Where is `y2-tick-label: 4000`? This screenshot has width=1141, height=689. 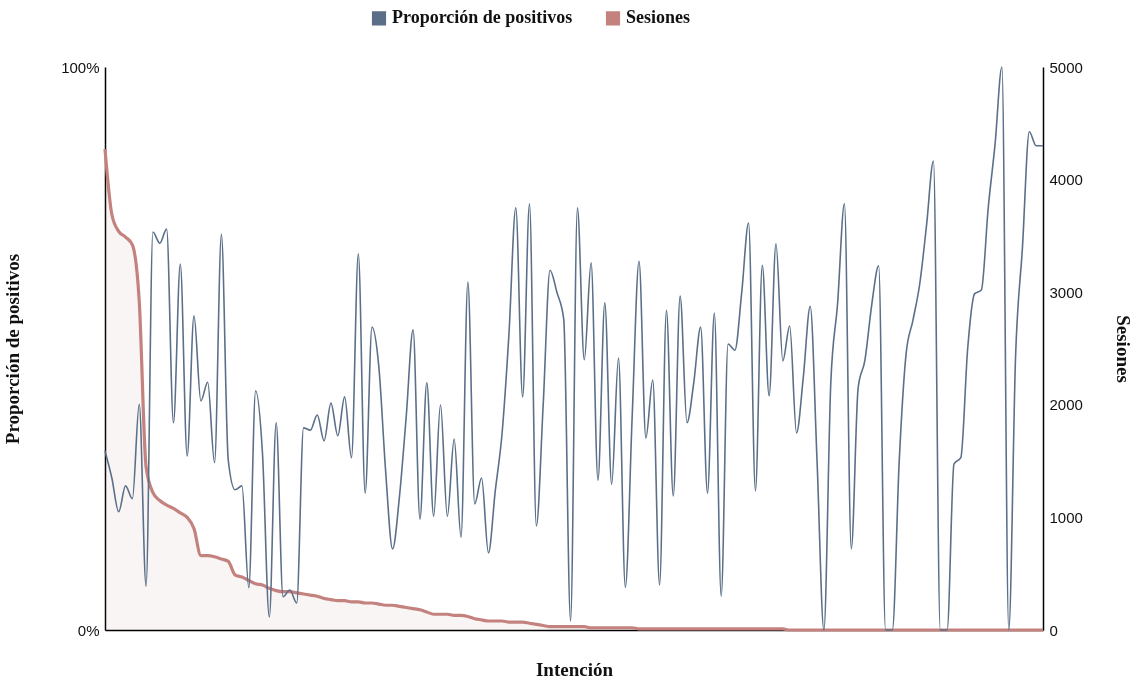
y2-tick-label: 4000 is located at coordinates (1066, 180).